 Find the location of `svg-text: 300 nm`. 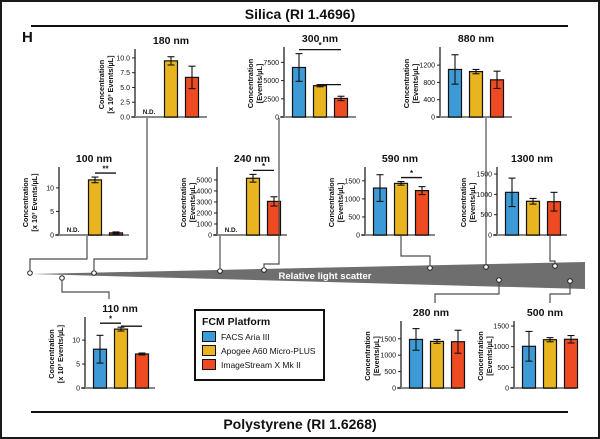

svg-text: 300 nm is located at coordinates (320, 39).